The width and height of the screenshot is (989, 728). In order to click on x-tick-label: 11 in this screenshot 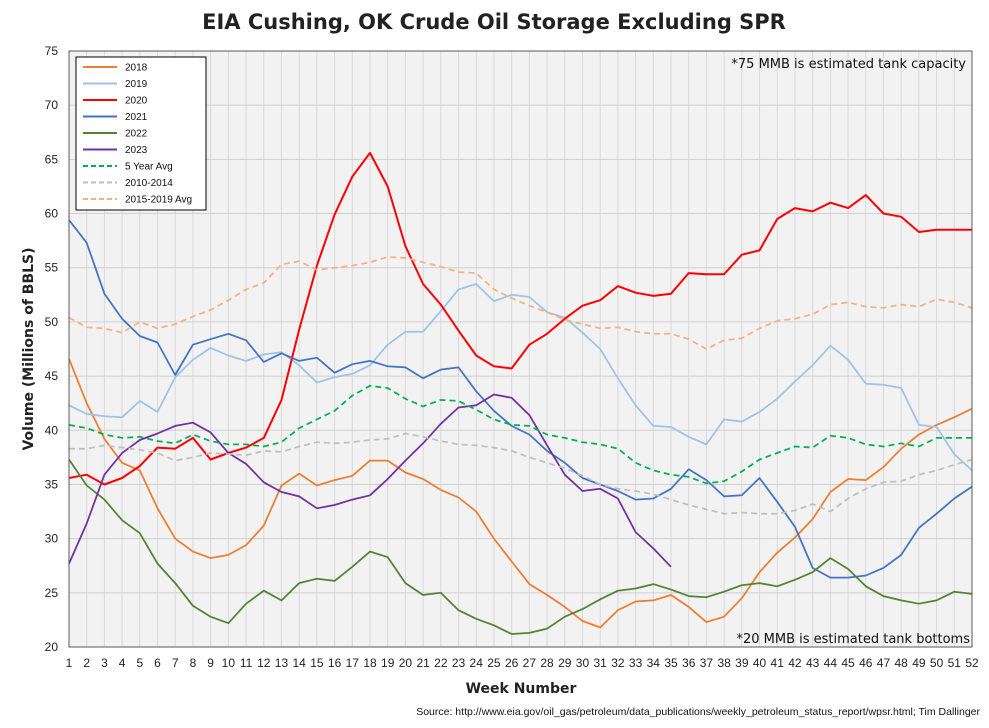, I will do `click(246, 663)`.